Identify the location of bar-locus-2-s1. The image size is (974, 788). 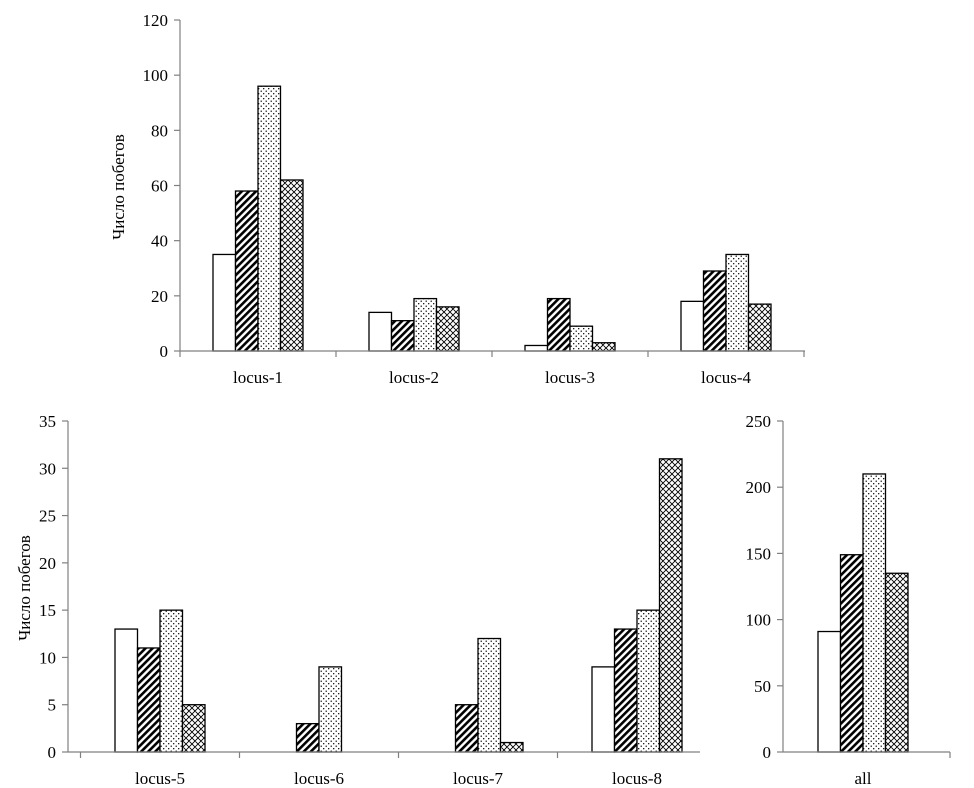
(380, 331).